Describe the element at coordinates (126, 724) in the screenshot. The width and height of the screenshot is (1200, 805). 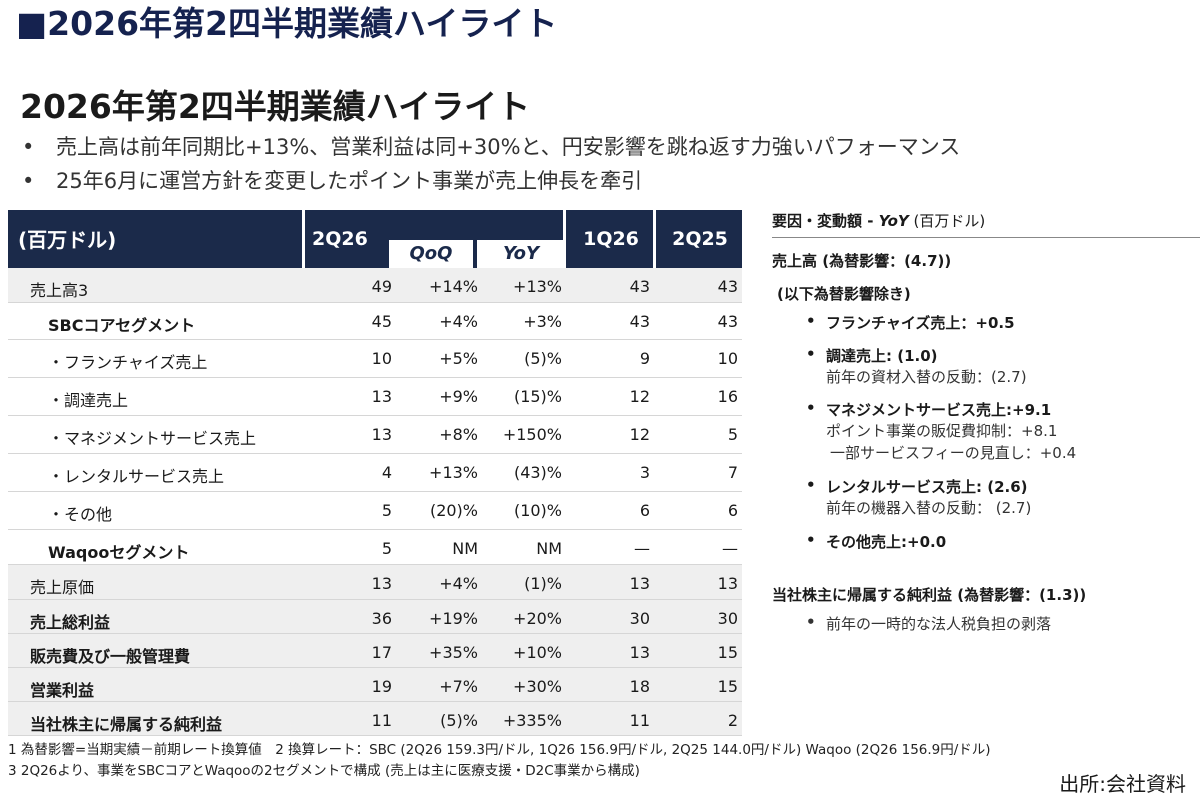
I see `row-label: 当社株主に帰属する純利益` at that location.